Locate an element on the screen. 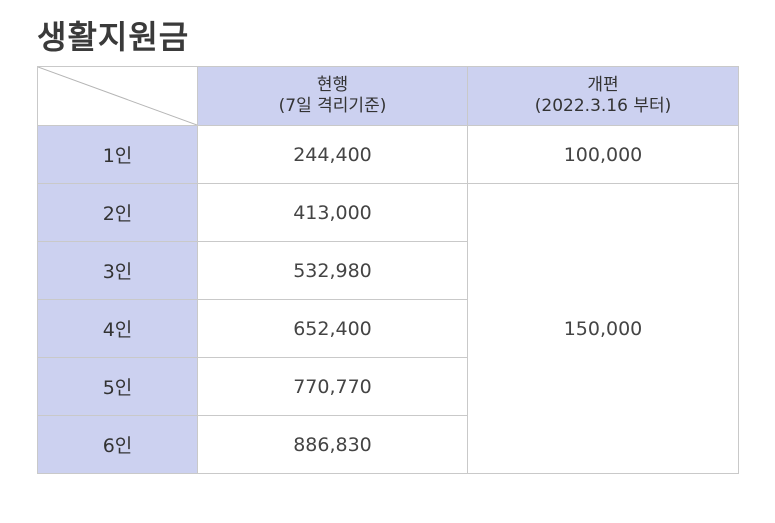 The image size is (775, 523). current-amount: 652,400 is located at coordinates (332, 328).